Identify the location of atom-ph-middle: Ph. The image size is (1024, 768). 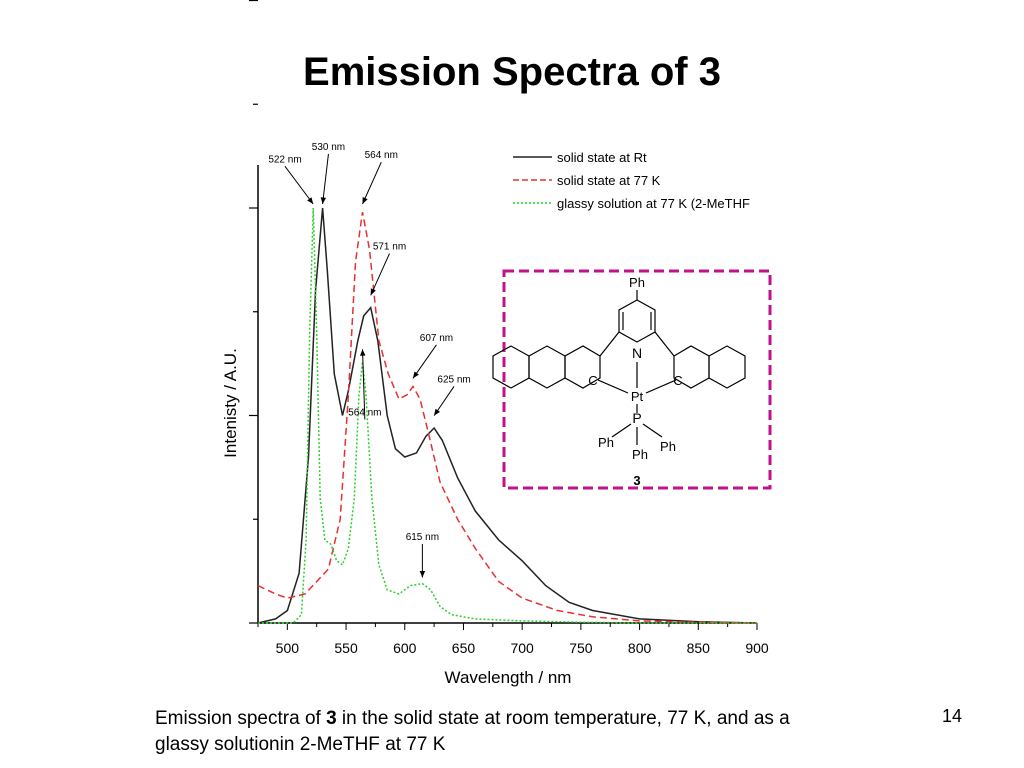
(640, 454).